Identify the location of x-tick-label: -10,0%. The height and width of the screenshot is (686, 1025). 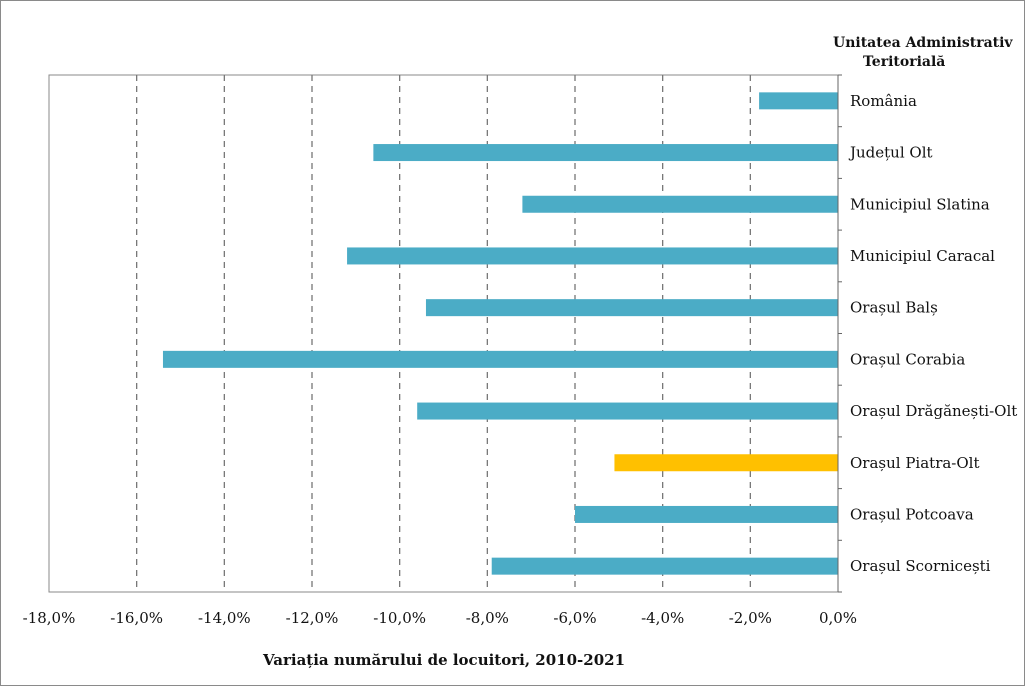
(399, 618).